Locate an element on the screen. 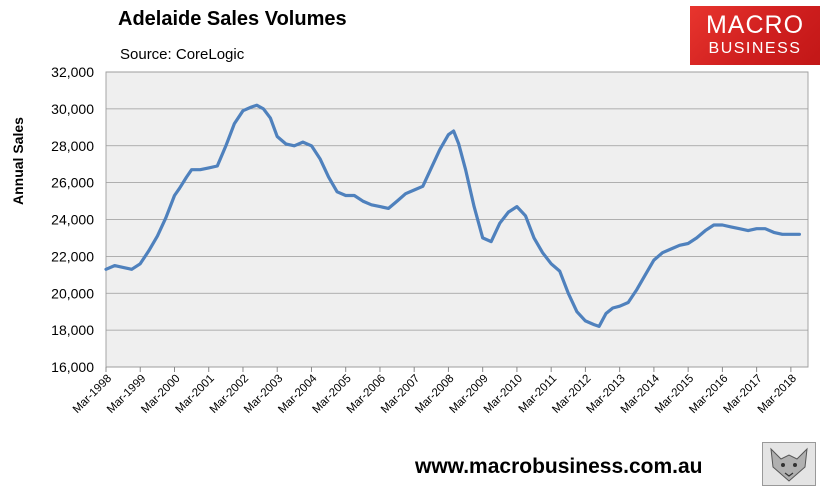 The width and height of the screenshot is (834, 492). y-tick-label: 16,000 is located at coordinates (72, 367).